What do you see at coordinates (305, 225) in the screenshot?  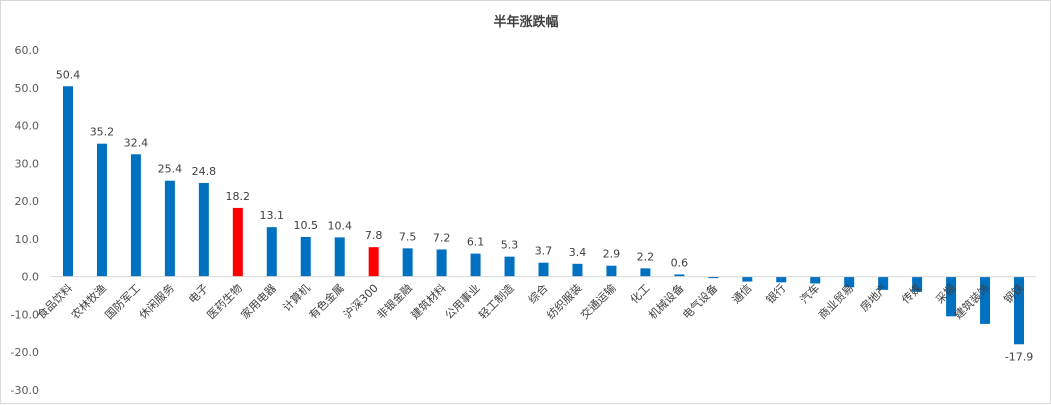 I see `data-label: 10.5` at bounding box center [305, 225].